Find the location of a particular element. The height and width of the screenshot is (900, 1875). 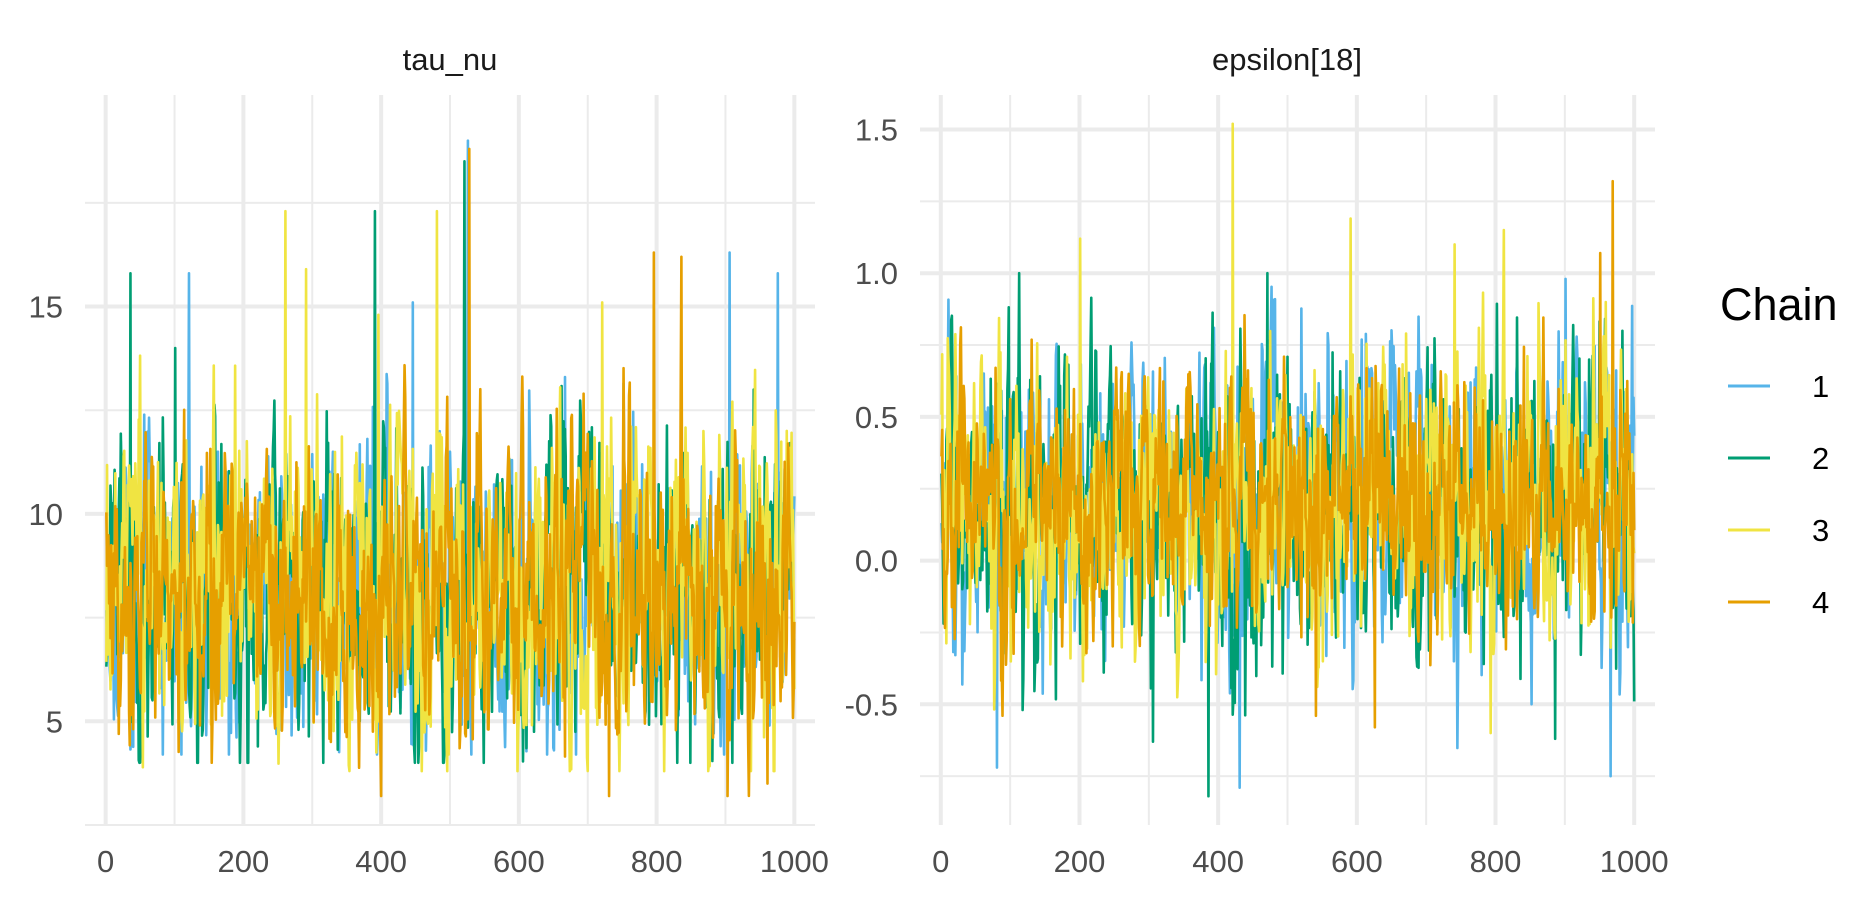

panel-tau-nu-y-tick-labels: 5 10 15 is located at coordinates (46, 515).